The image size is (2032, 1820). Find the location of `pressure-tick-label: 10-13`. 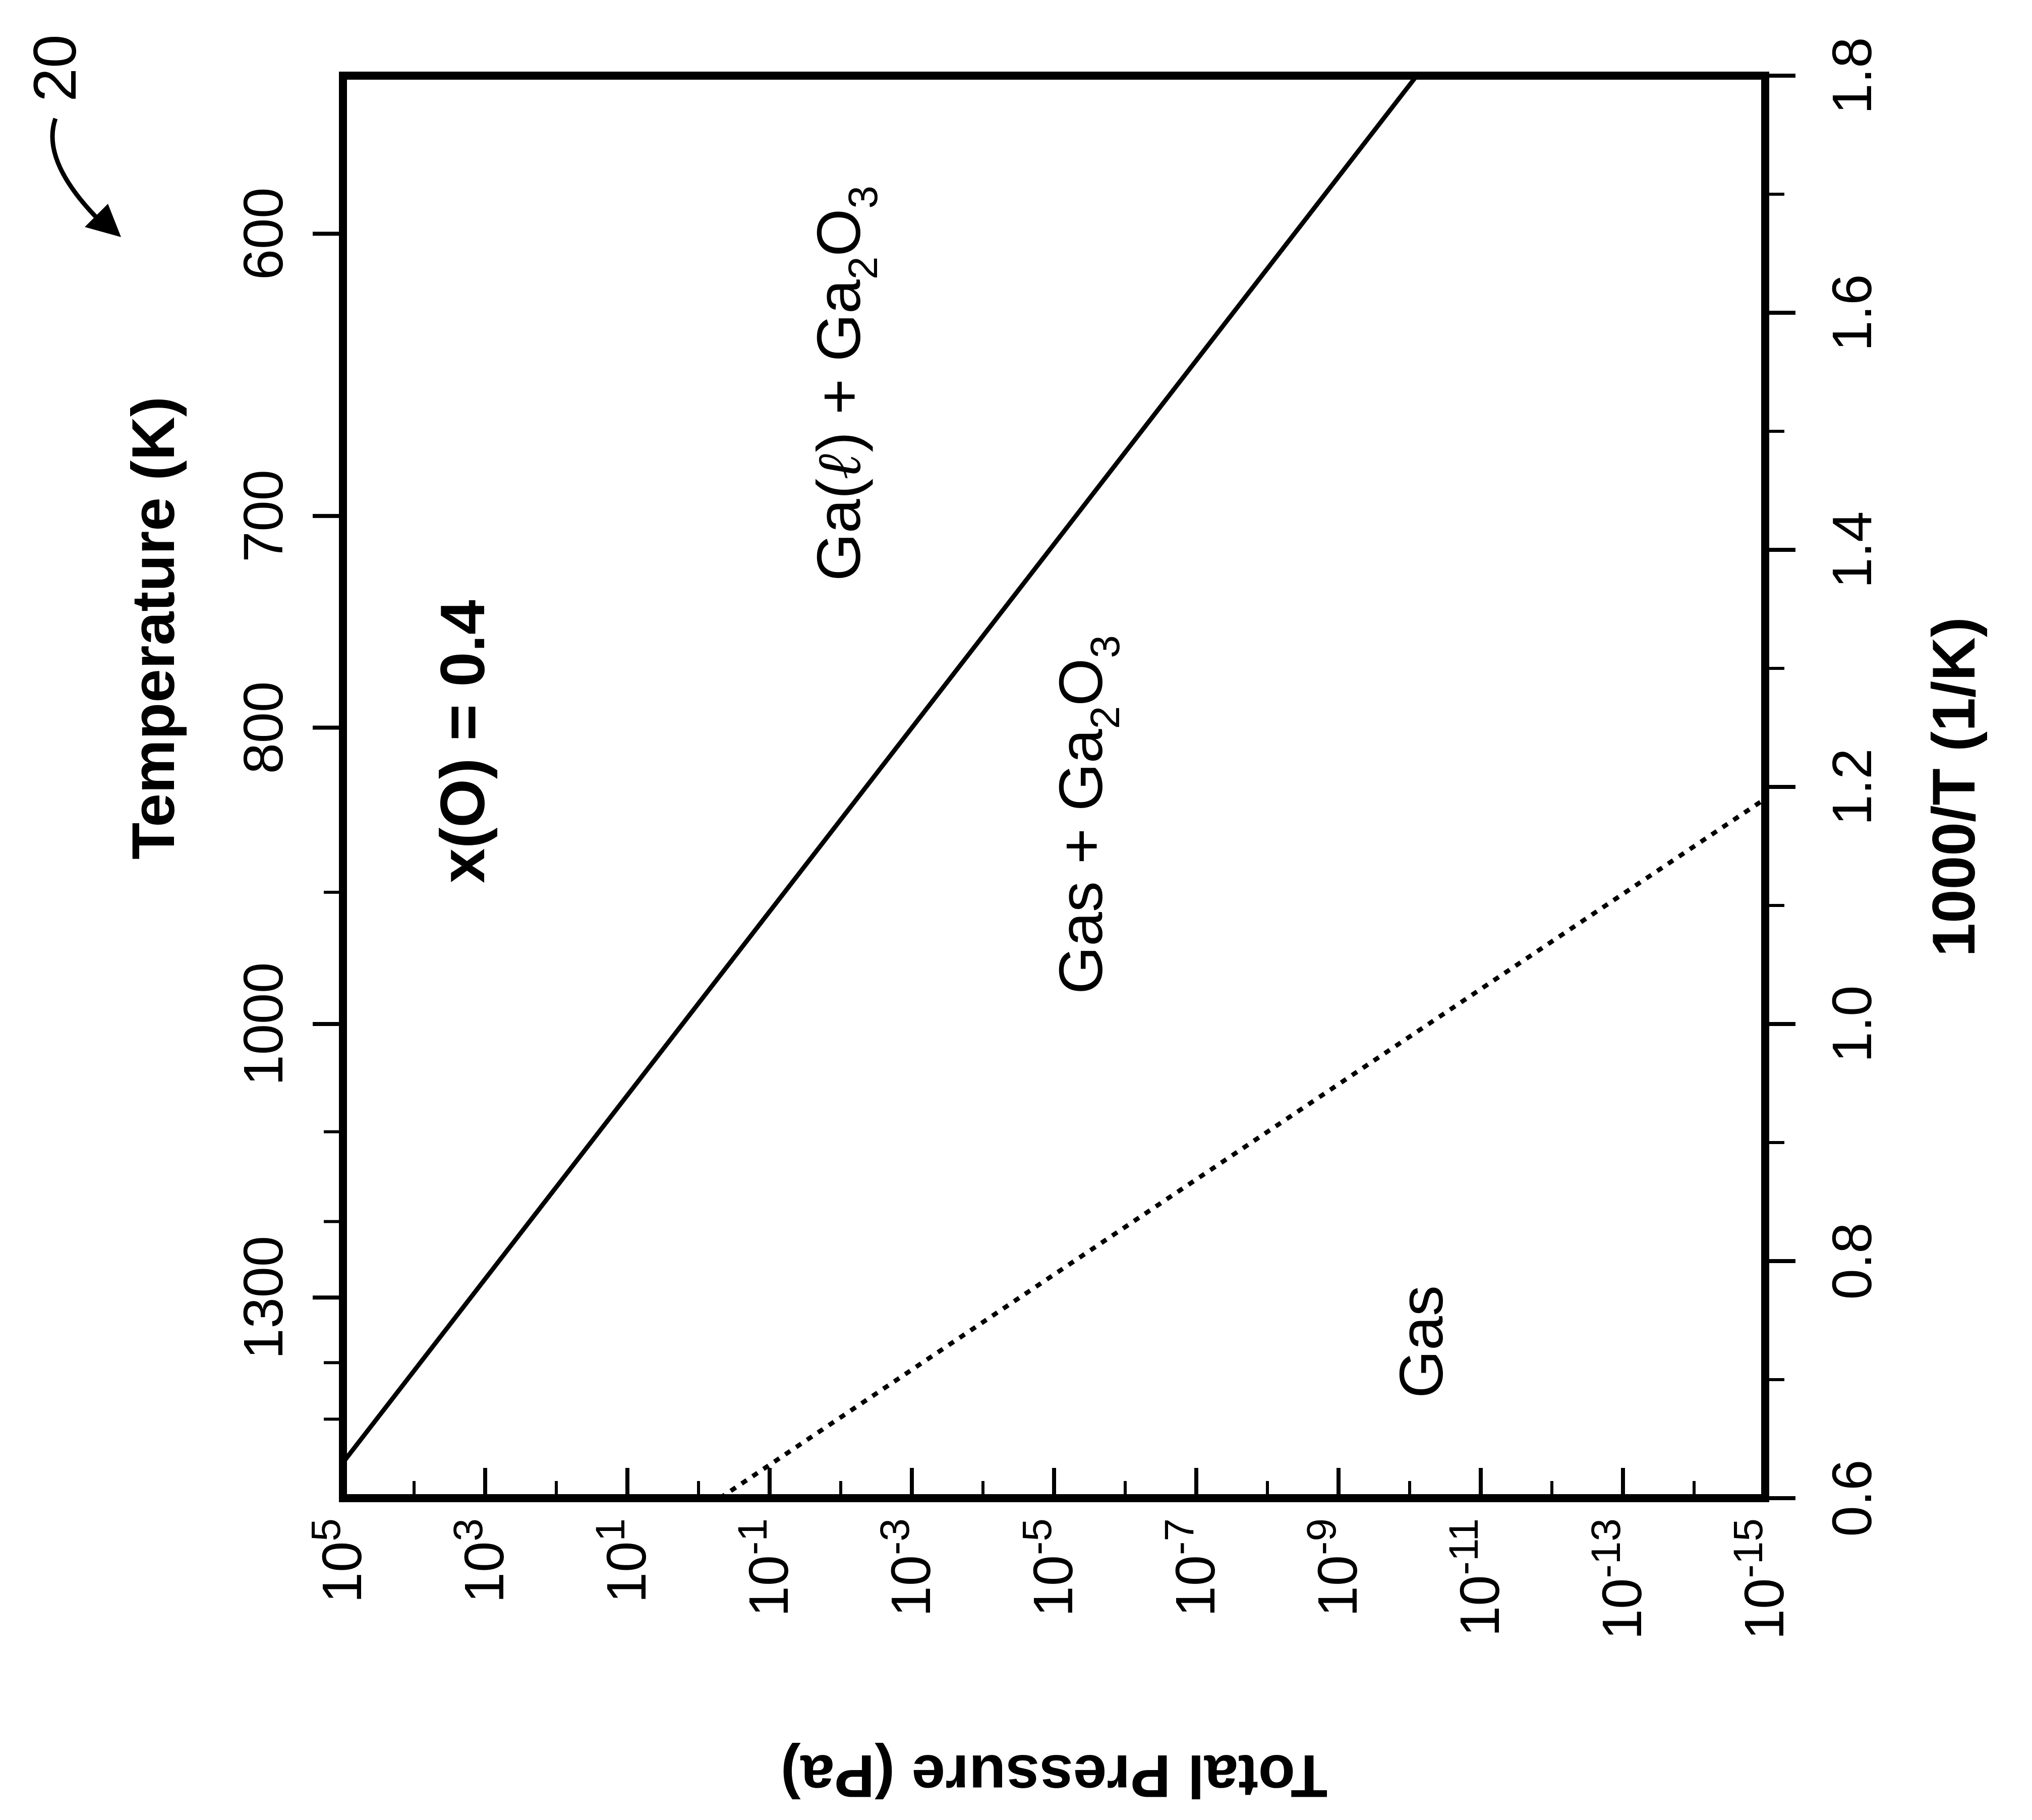

pressure-tick-label: 10-13 is located at coordinates (1618, 1579).